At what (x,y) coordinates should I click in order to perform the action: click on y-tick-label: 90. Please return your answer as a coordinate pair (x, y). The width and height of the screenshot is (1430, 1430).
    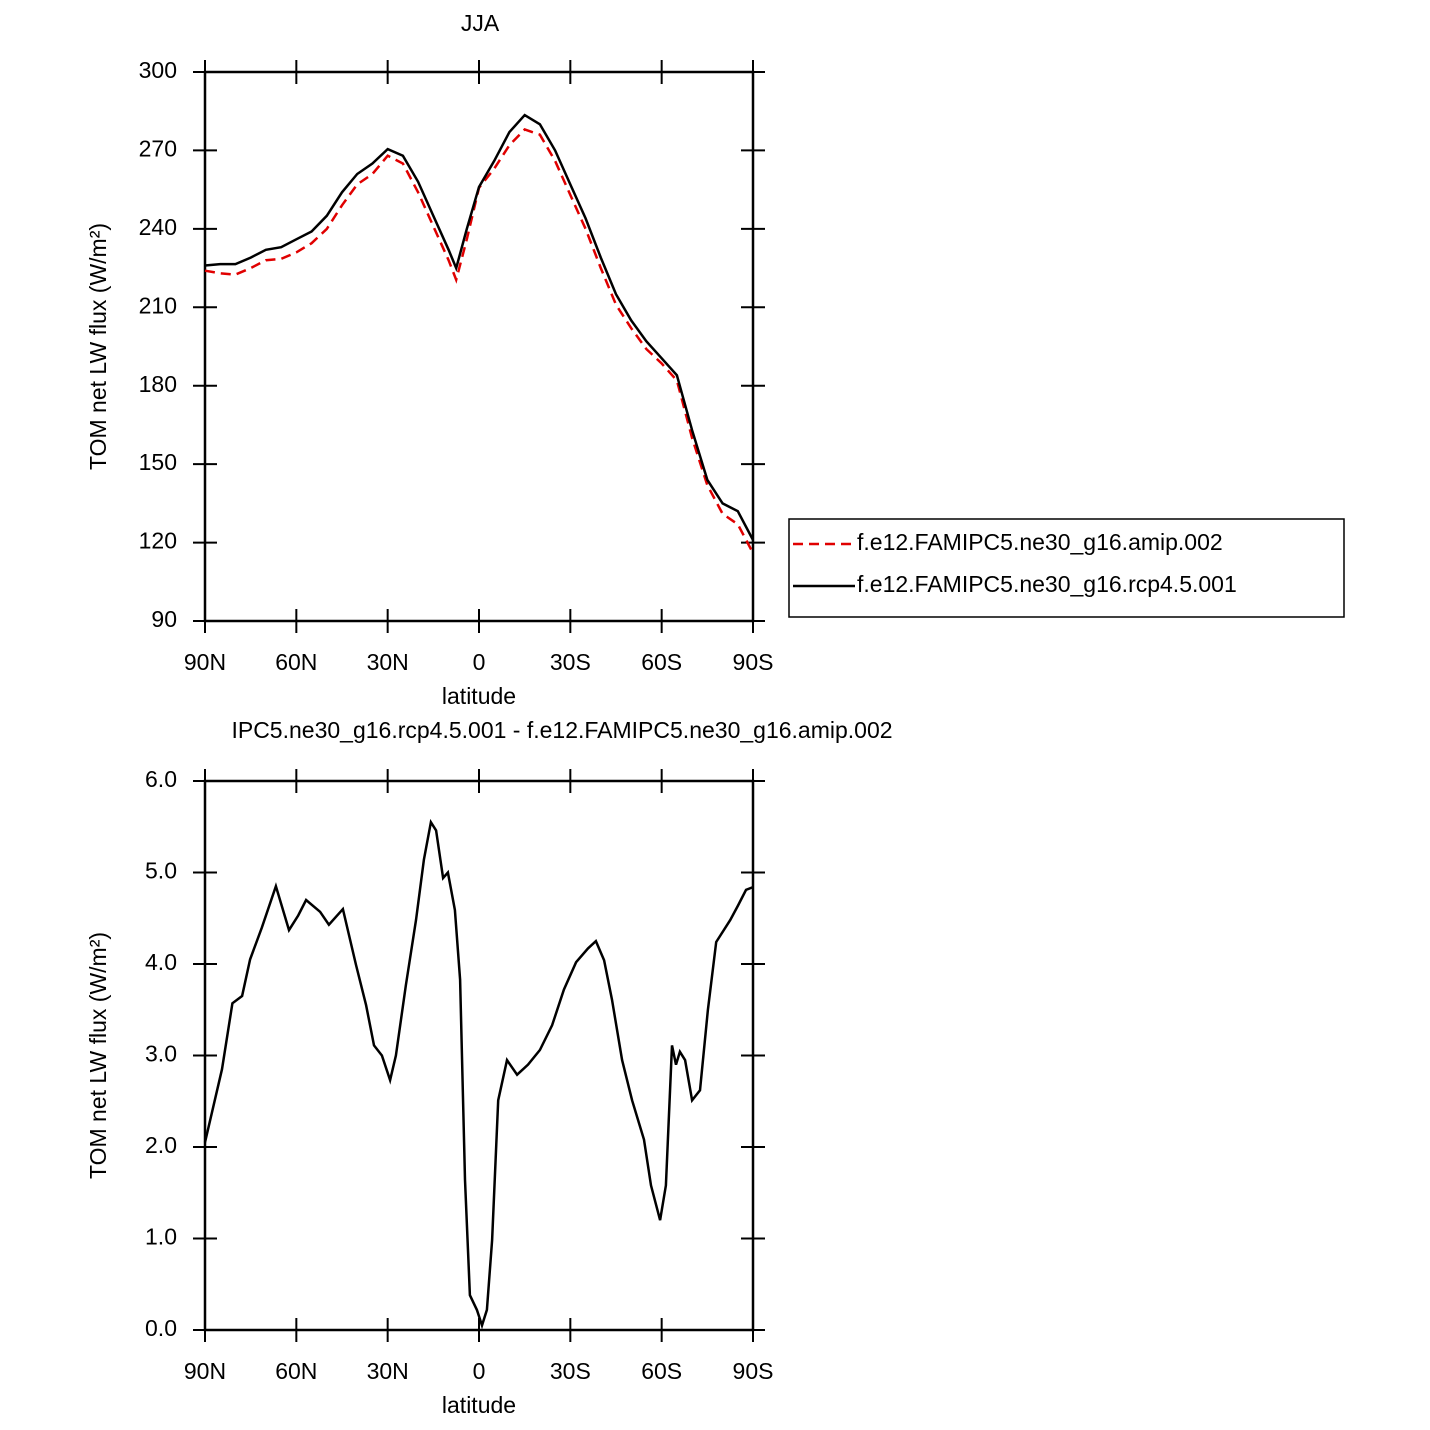
    Looking at the image, I should click on (164, 619).